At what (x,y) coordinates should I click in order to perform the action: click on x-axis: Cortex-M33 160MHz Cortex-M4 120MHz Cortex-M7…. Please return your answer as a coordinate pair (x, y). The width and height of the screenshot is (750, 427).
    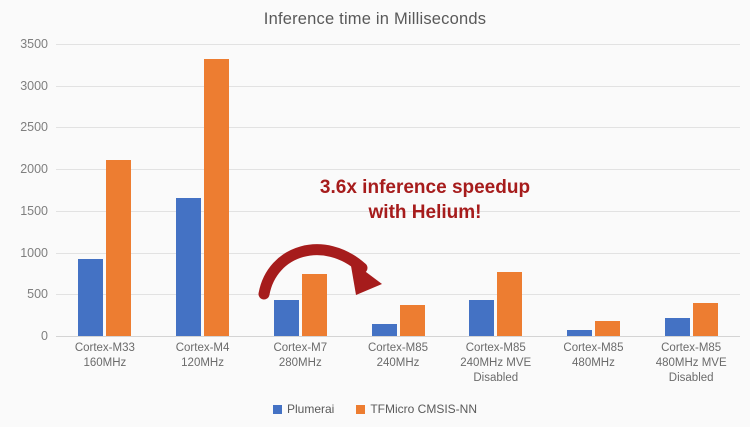
    Looking at the image, I should click on (398, 363).